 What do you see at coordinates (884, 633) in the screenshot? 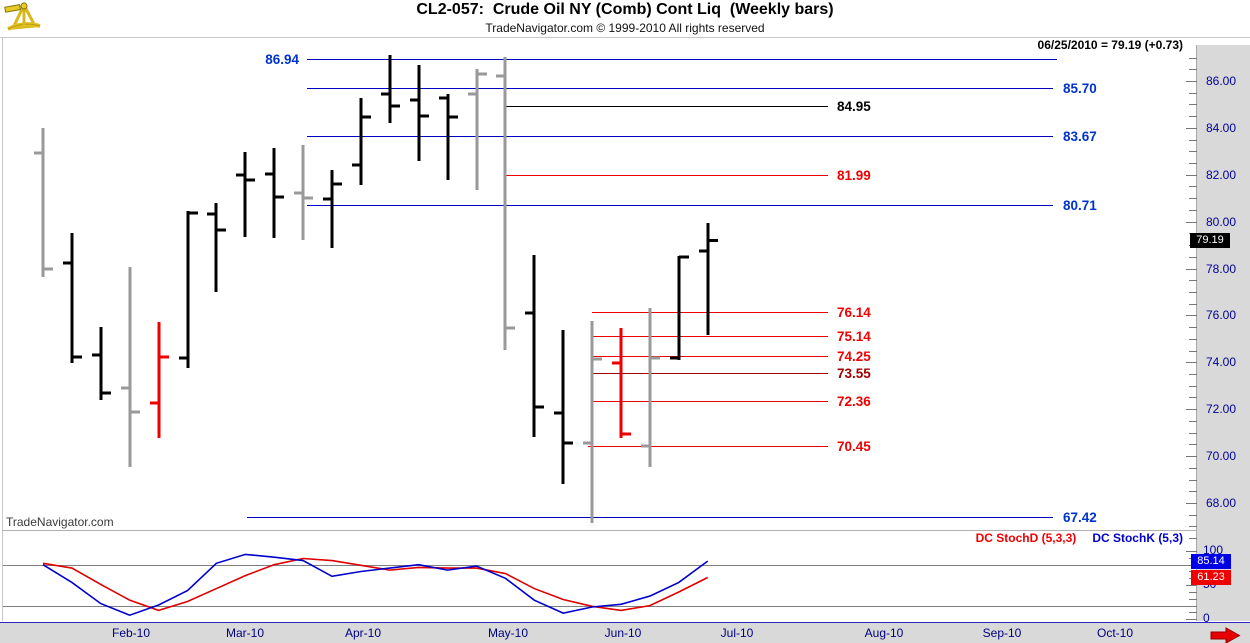
I see `time-axis-label: Aug-10` at bounding box center [884, 633].